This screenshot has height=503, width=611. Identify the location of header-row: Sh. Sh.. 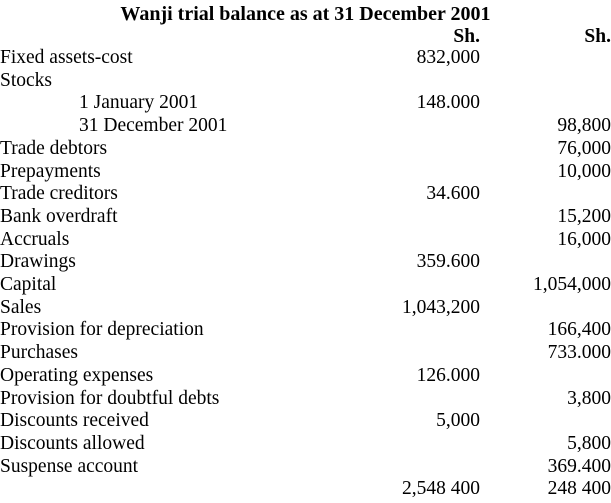
(305, 36).